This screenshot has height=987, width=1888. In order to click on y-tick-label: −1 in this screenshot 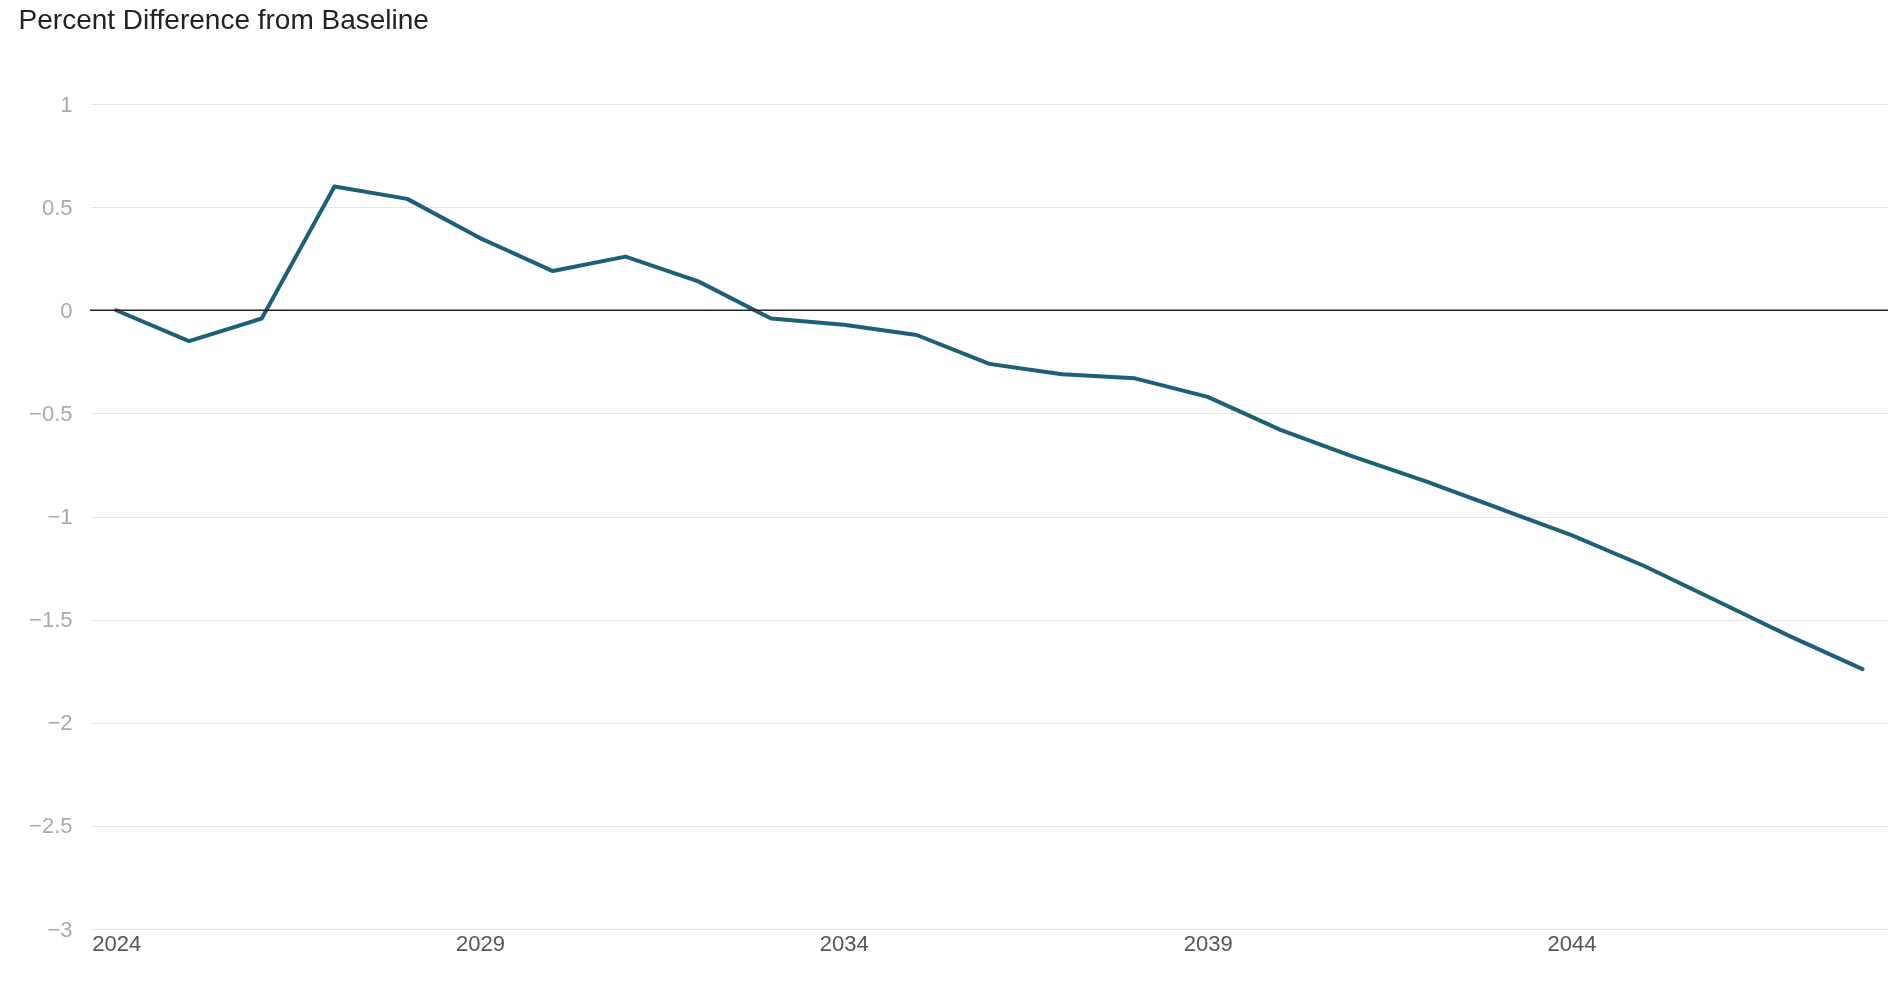, I will do `click(60, 516)`.